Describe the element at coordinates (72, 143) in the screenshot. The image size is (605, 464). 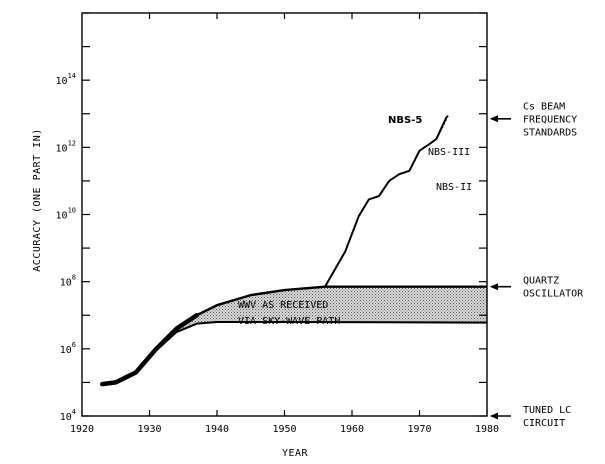
I see `y-tick-exponent: 12` at that location.